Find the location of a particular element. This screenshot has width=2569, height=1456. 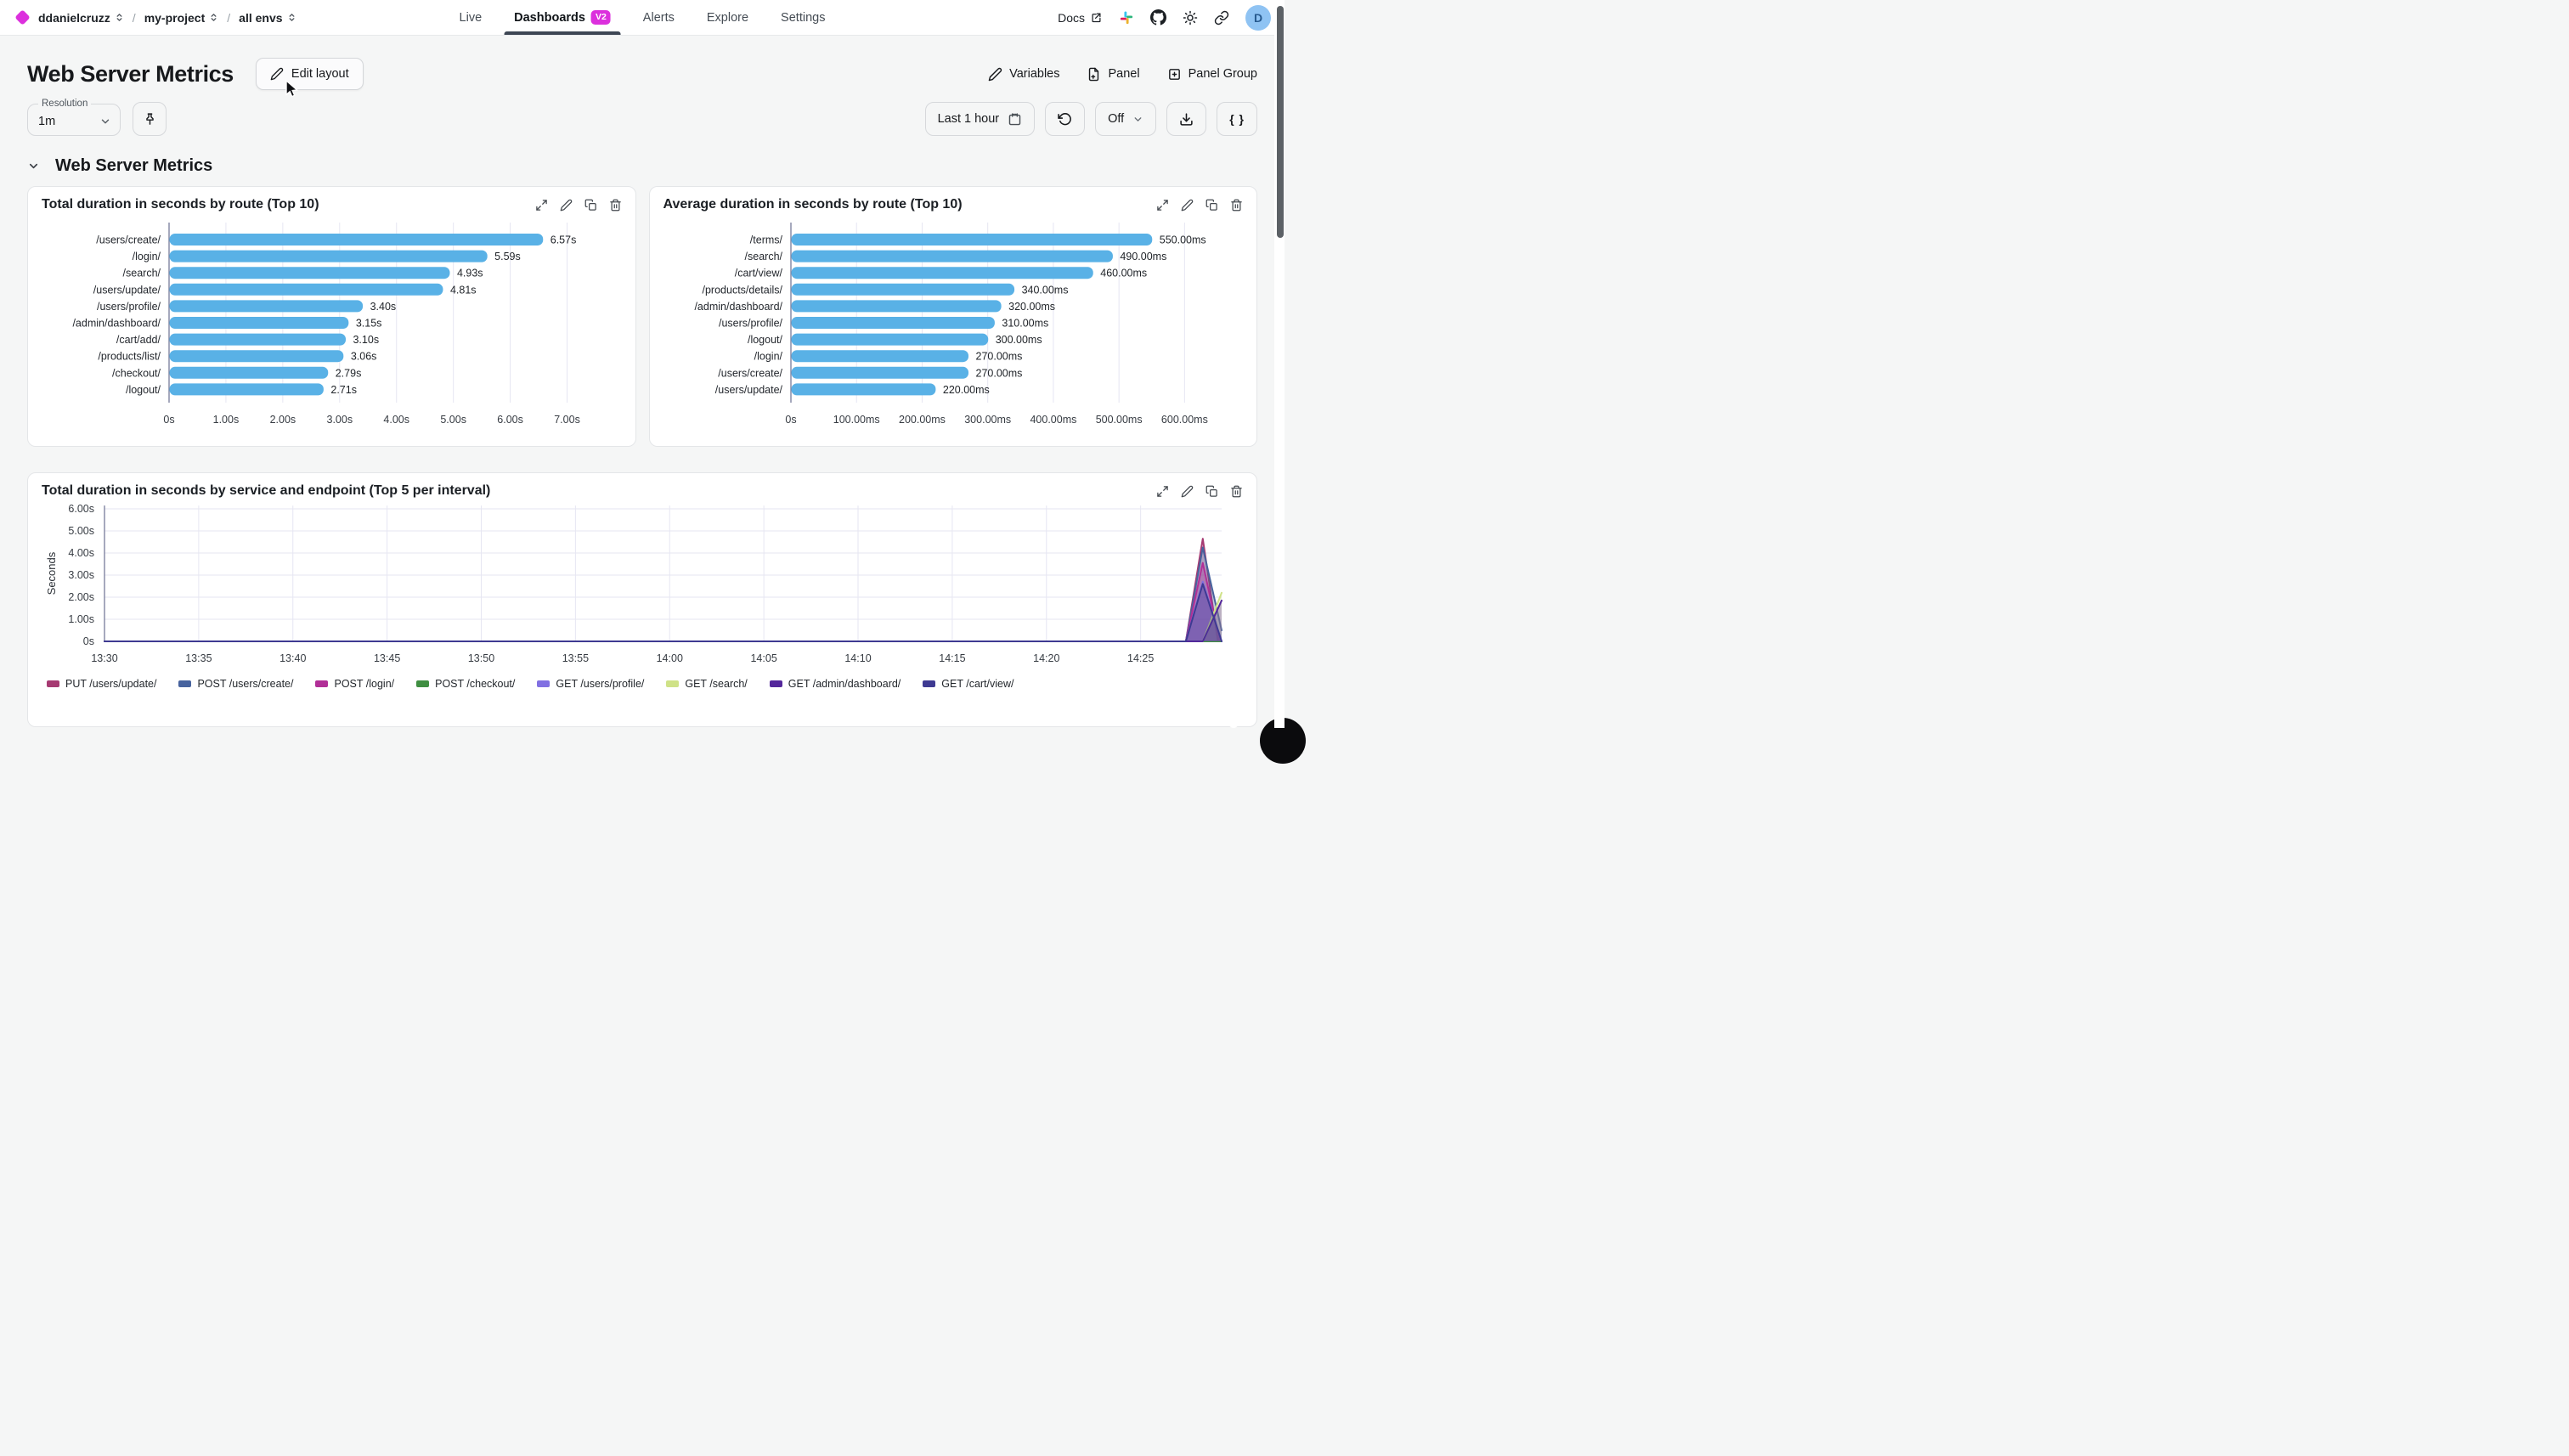

download-button is located at coordinates (1186, 119).